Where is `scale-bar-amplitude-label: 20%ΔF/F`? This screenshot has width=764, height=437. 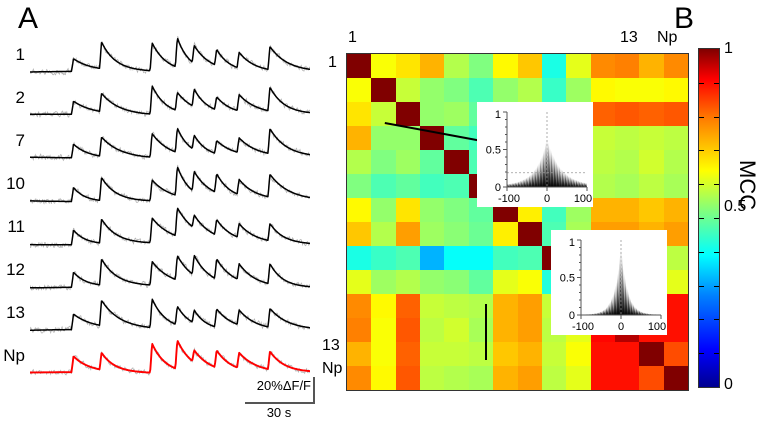
scale-bar-amplitude-label: 20%ΔF/F is located at coordinates (283, 385).